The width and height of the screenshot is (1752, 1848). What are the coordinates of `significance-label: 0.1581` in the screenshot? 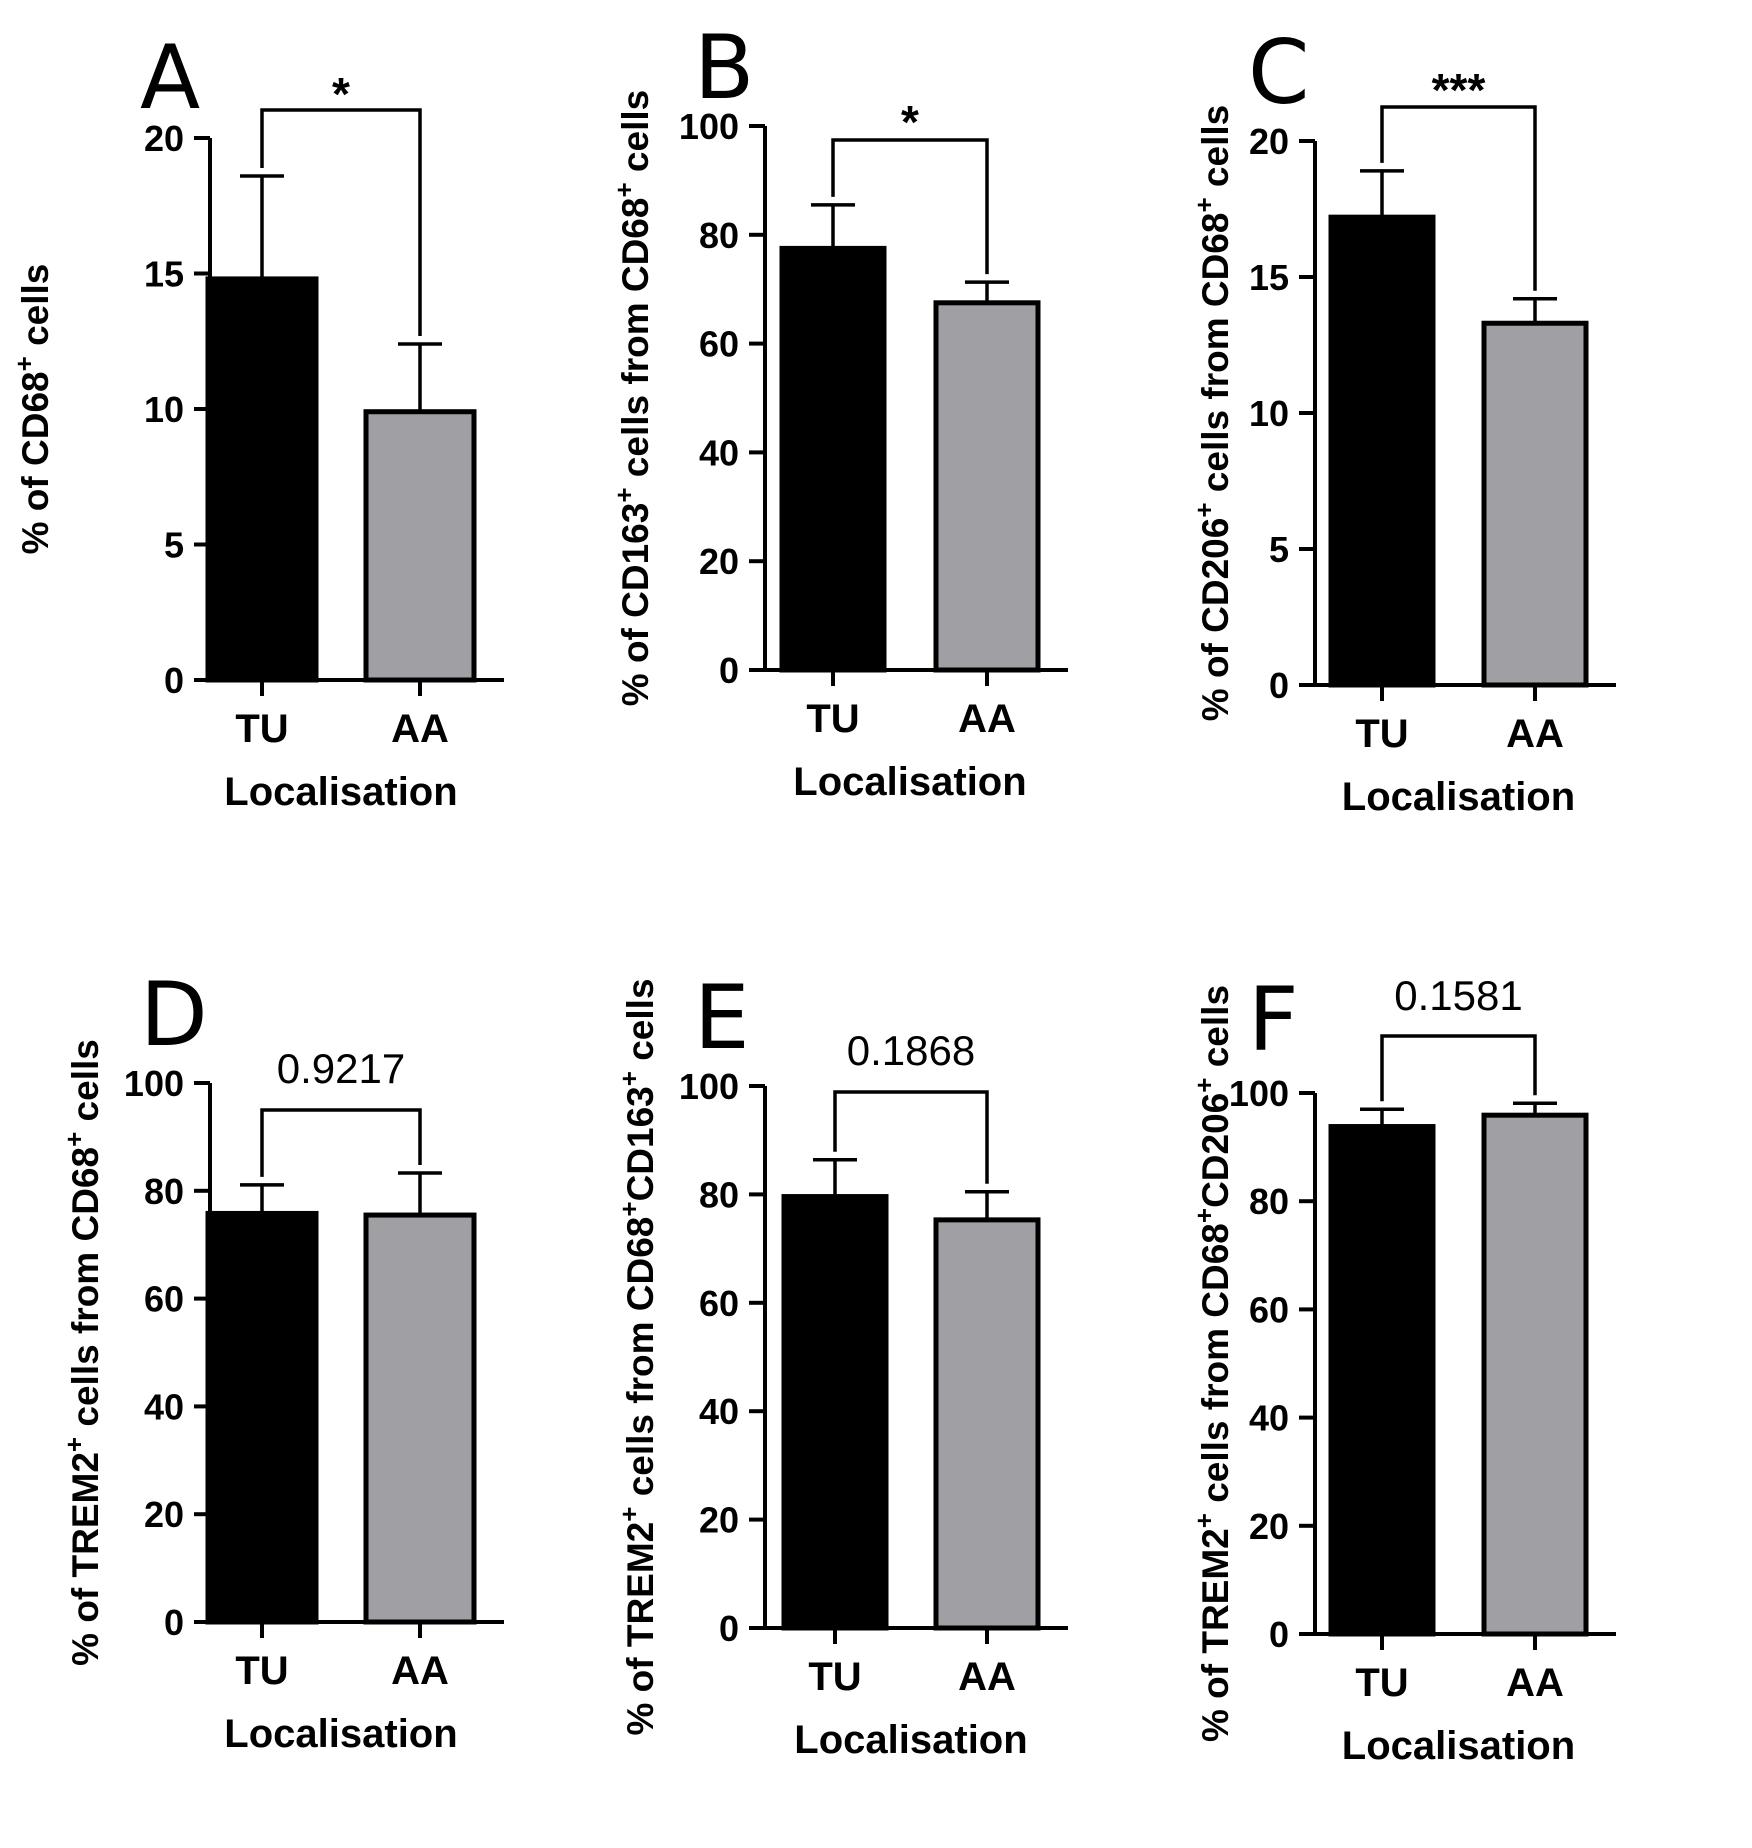 It's located at (1458, 995).